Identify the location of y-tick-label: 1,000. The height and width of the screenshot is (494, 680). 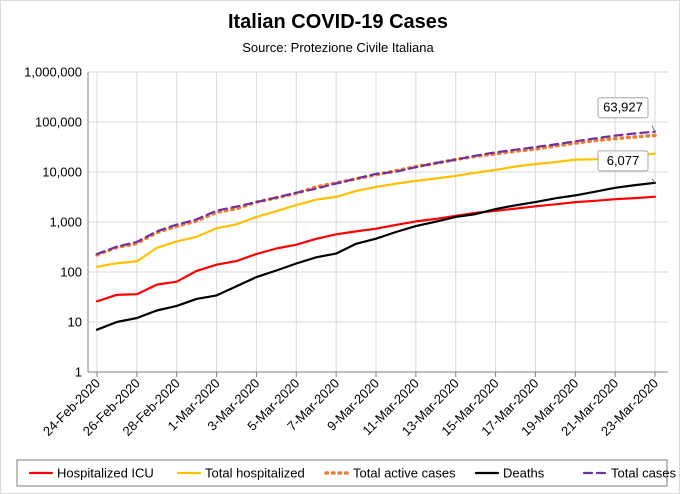
(65, 222).